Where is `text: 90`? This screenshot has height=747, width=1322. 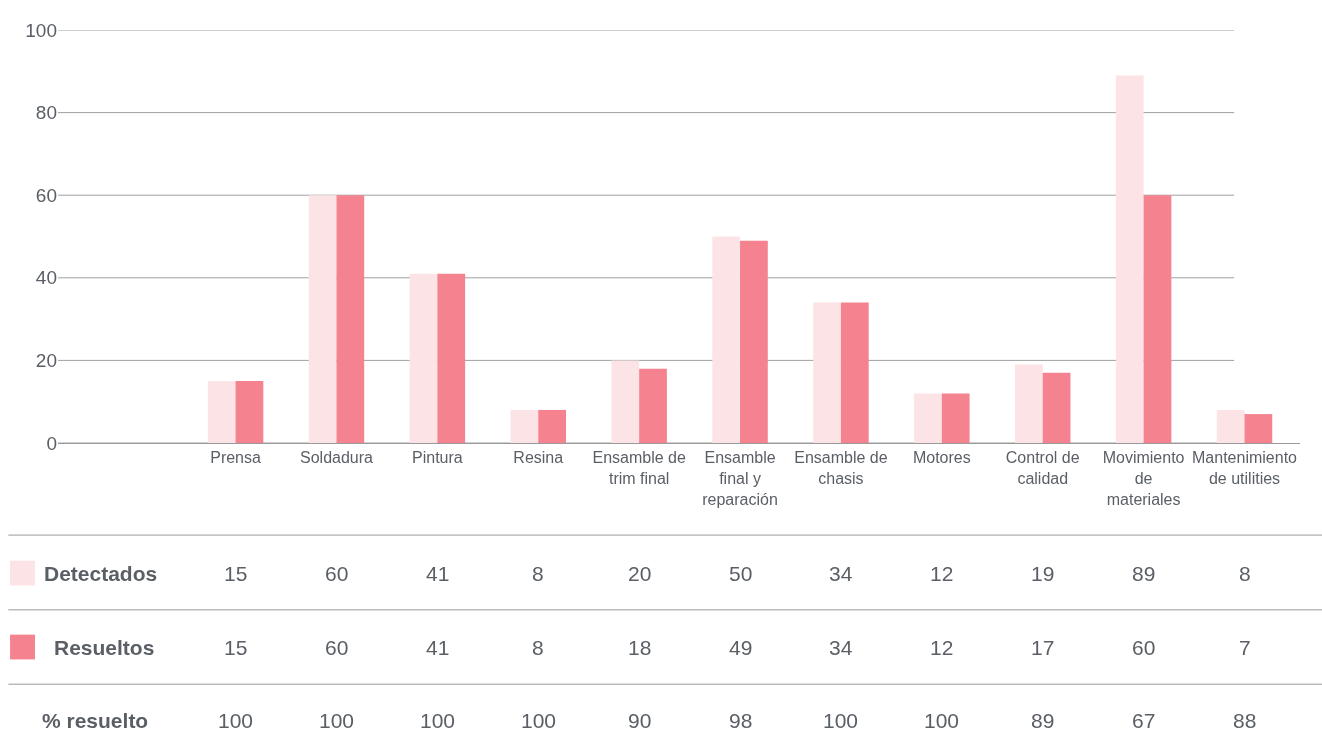 text: 90 is located at coordinates (640, 720).